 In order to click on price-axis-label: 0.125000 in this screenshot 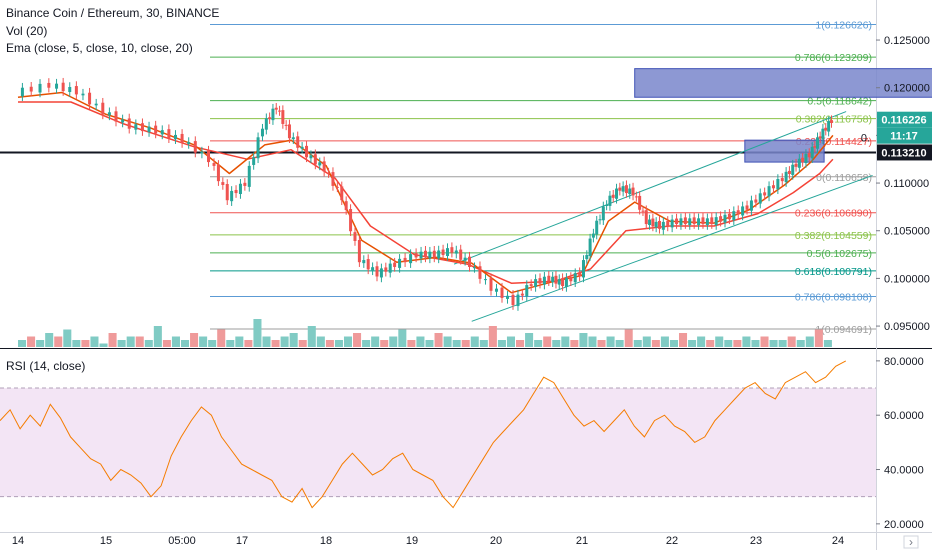, I will do `click(907, 41)`.